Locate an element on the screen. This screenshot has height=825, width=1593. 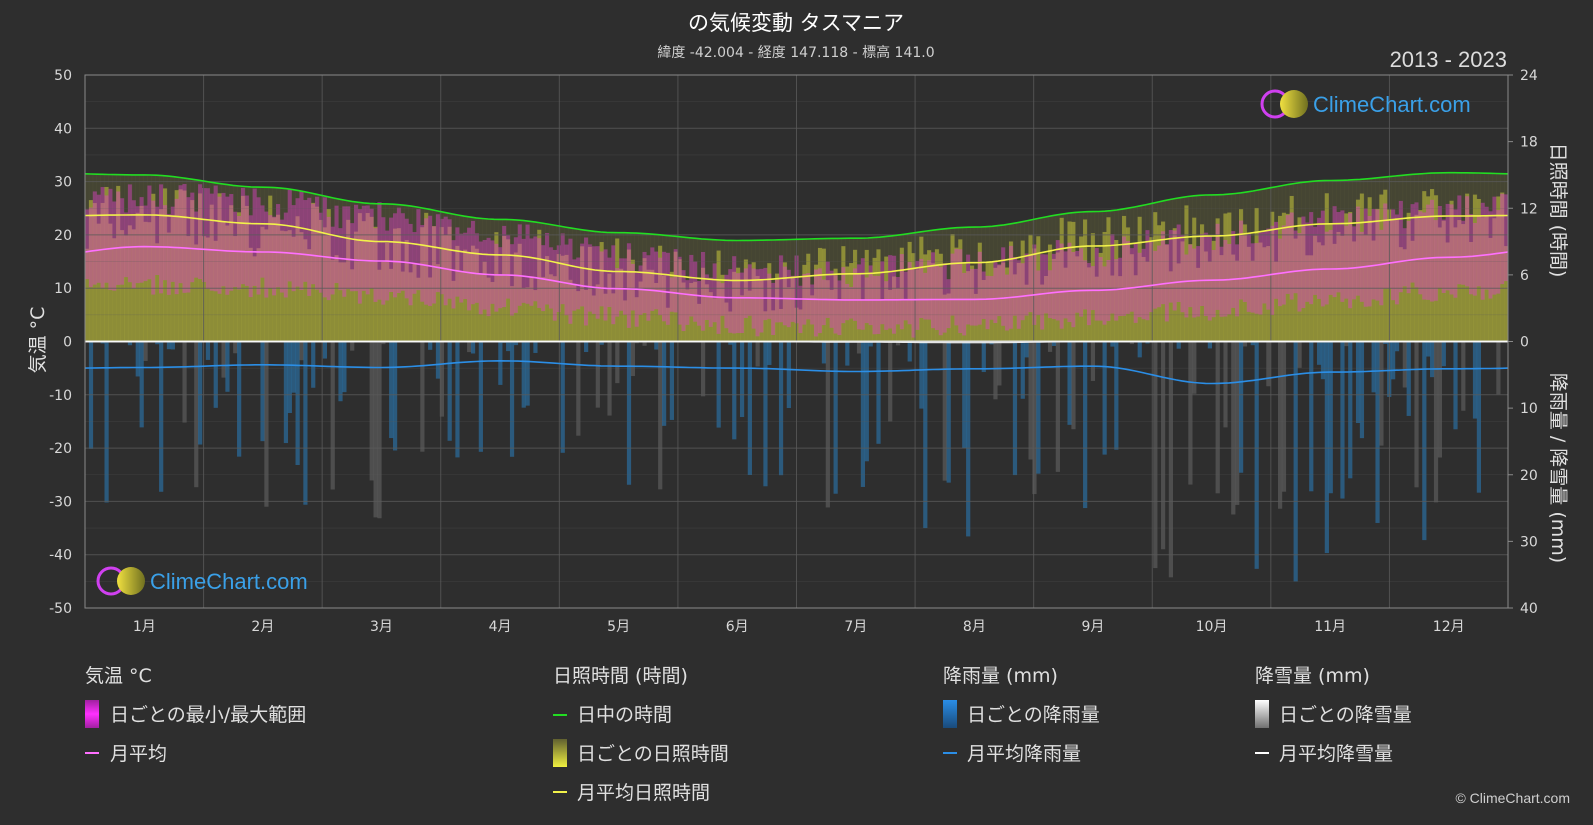
y-left-tick-label: 20 is located at coordinates (63, 236).